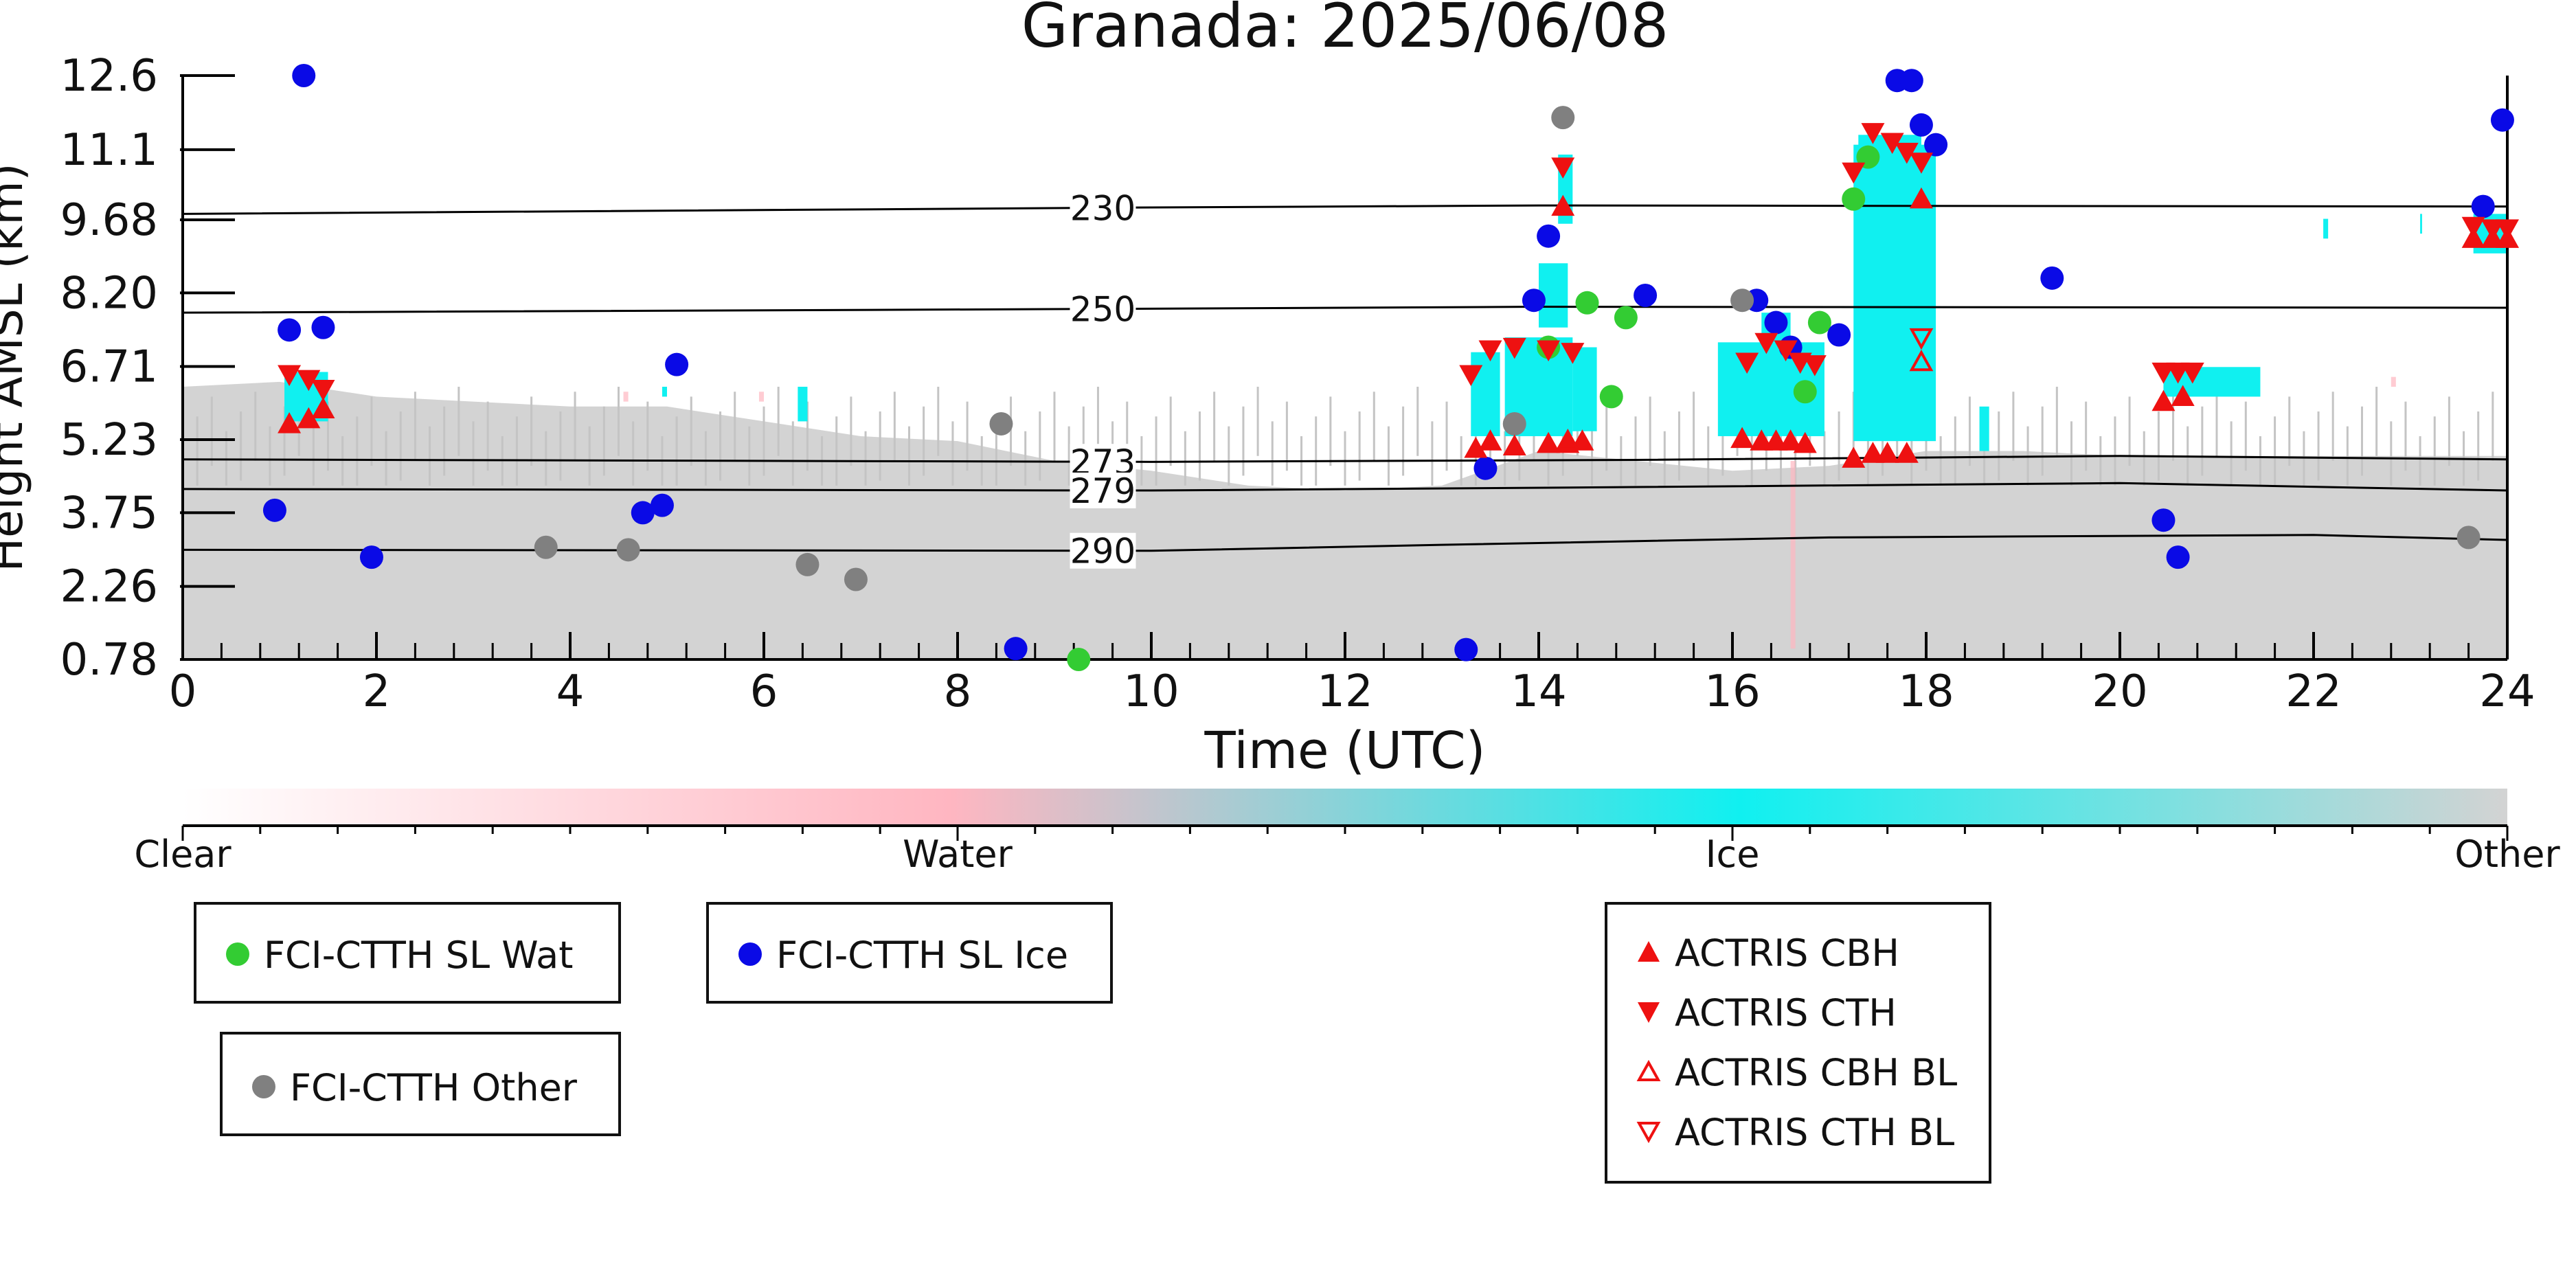 The image size is (2576, 1288). I want to click on y-tick-label: 9.68, so click(109, 220).